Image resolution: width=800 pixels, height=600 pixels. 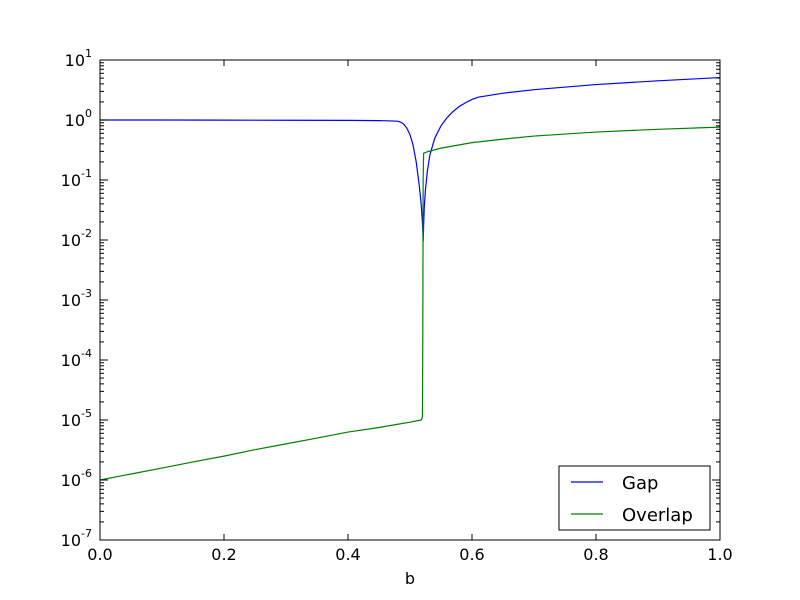 What do you see at coordinates (471, 554) in the screenshot?
I see `x-tick-label: 0.6` at bounding box center [471, 554].